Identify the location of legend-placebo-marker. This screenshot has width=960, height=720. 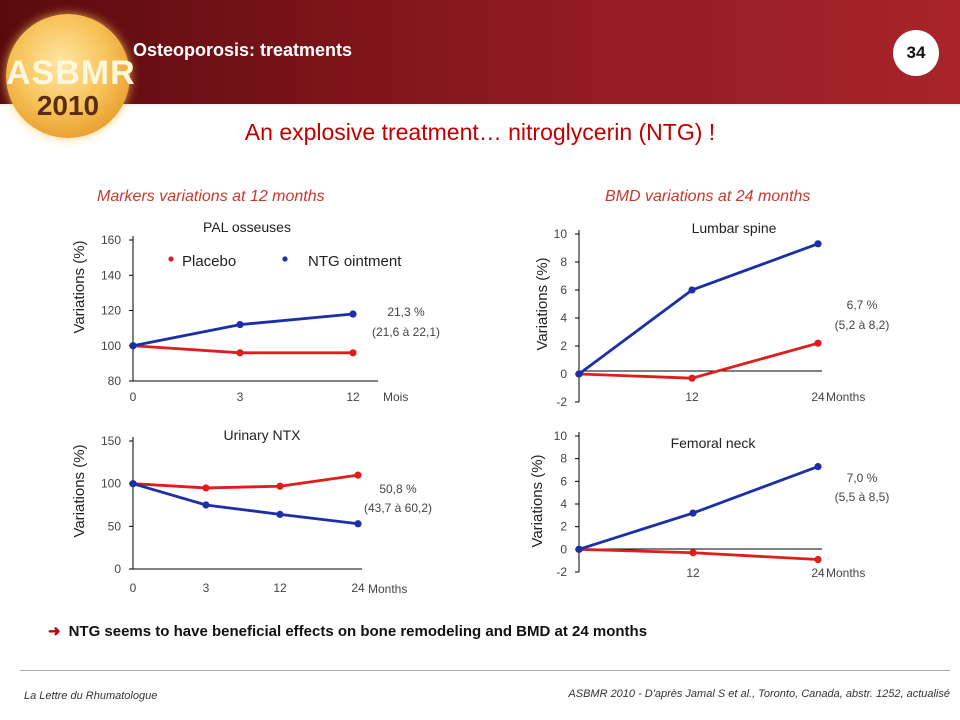
(171, 259).